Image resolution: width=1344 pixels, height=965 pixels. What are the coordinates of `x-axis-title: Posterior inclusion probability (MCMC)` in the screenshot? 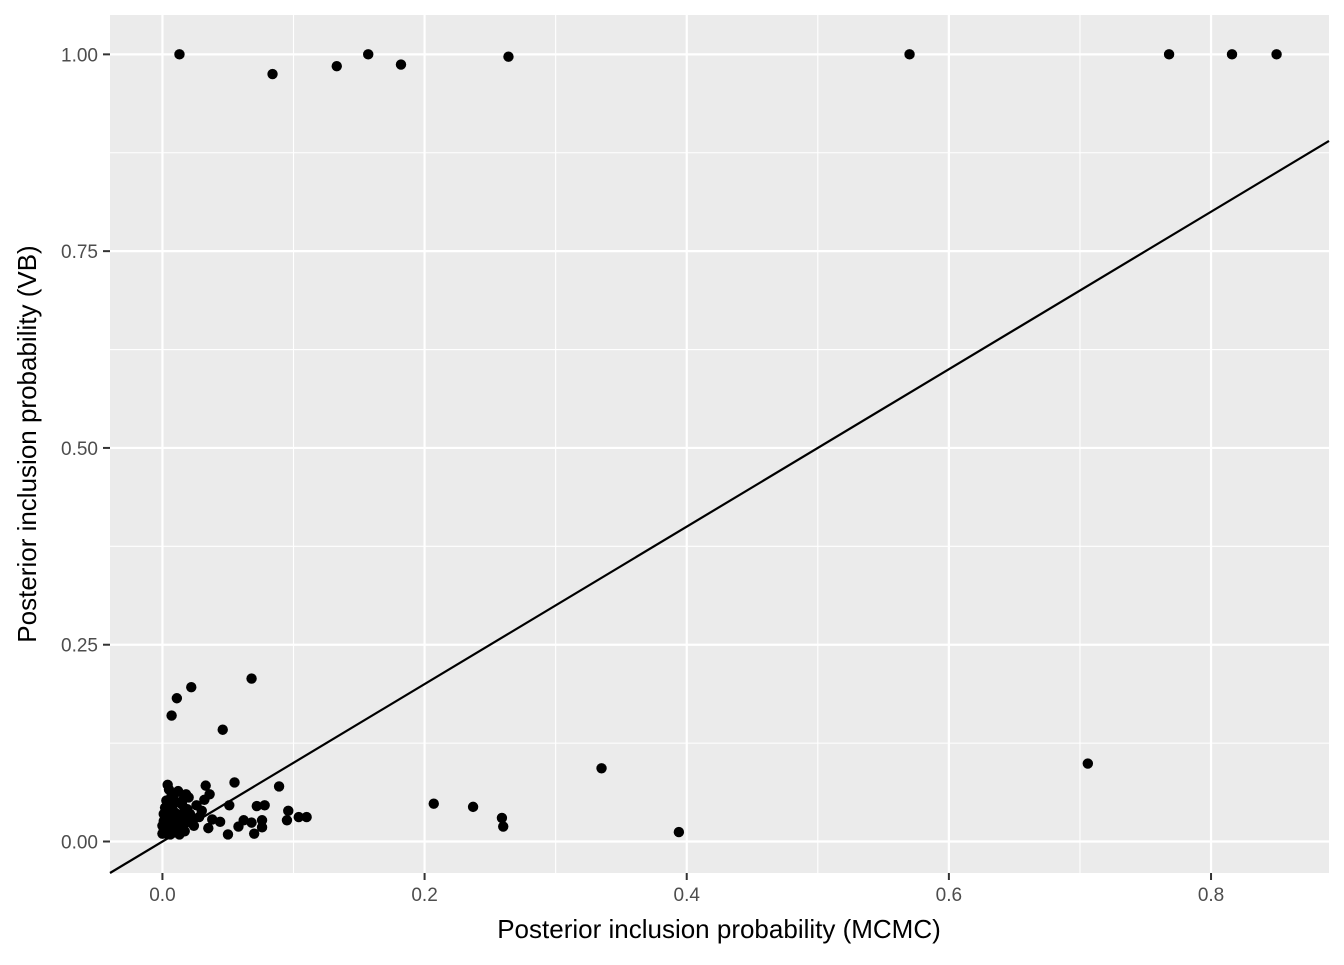 It's located at (719, 929).